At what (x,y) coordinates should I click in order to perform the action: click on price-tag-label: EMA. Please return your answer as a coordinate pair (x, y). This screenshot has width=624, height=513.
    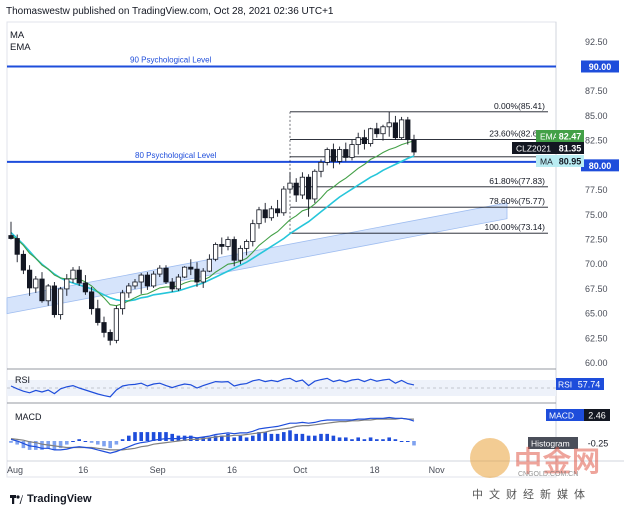
    Looking at the image, I should click on (549, 137).